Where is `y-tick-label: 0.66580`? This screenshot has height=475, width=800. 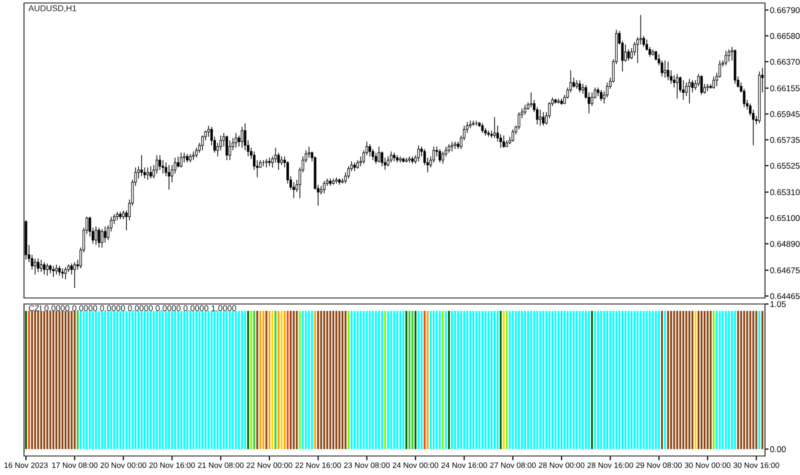
y-tick-label: 0.66580 is located at coordinates (785, 36).